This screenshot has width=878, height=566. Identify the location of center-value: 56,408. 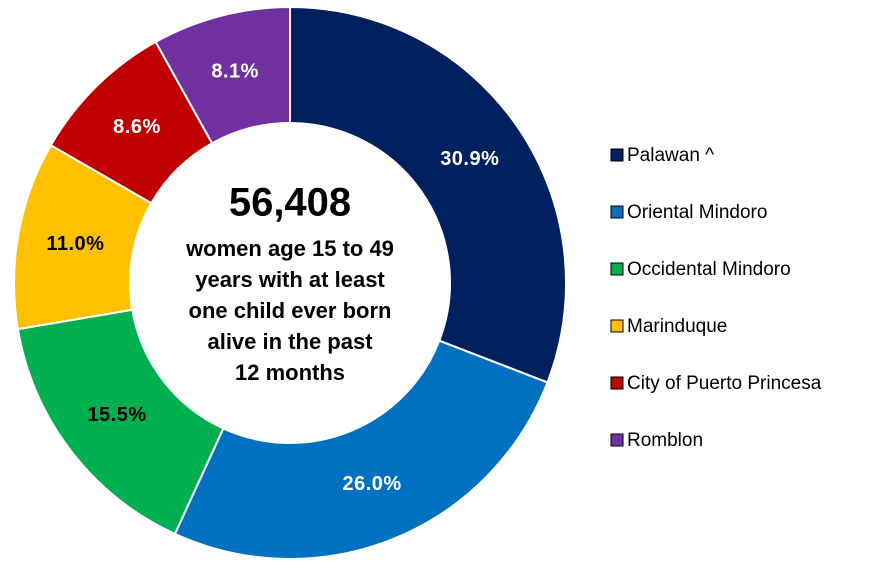
(290, 203).